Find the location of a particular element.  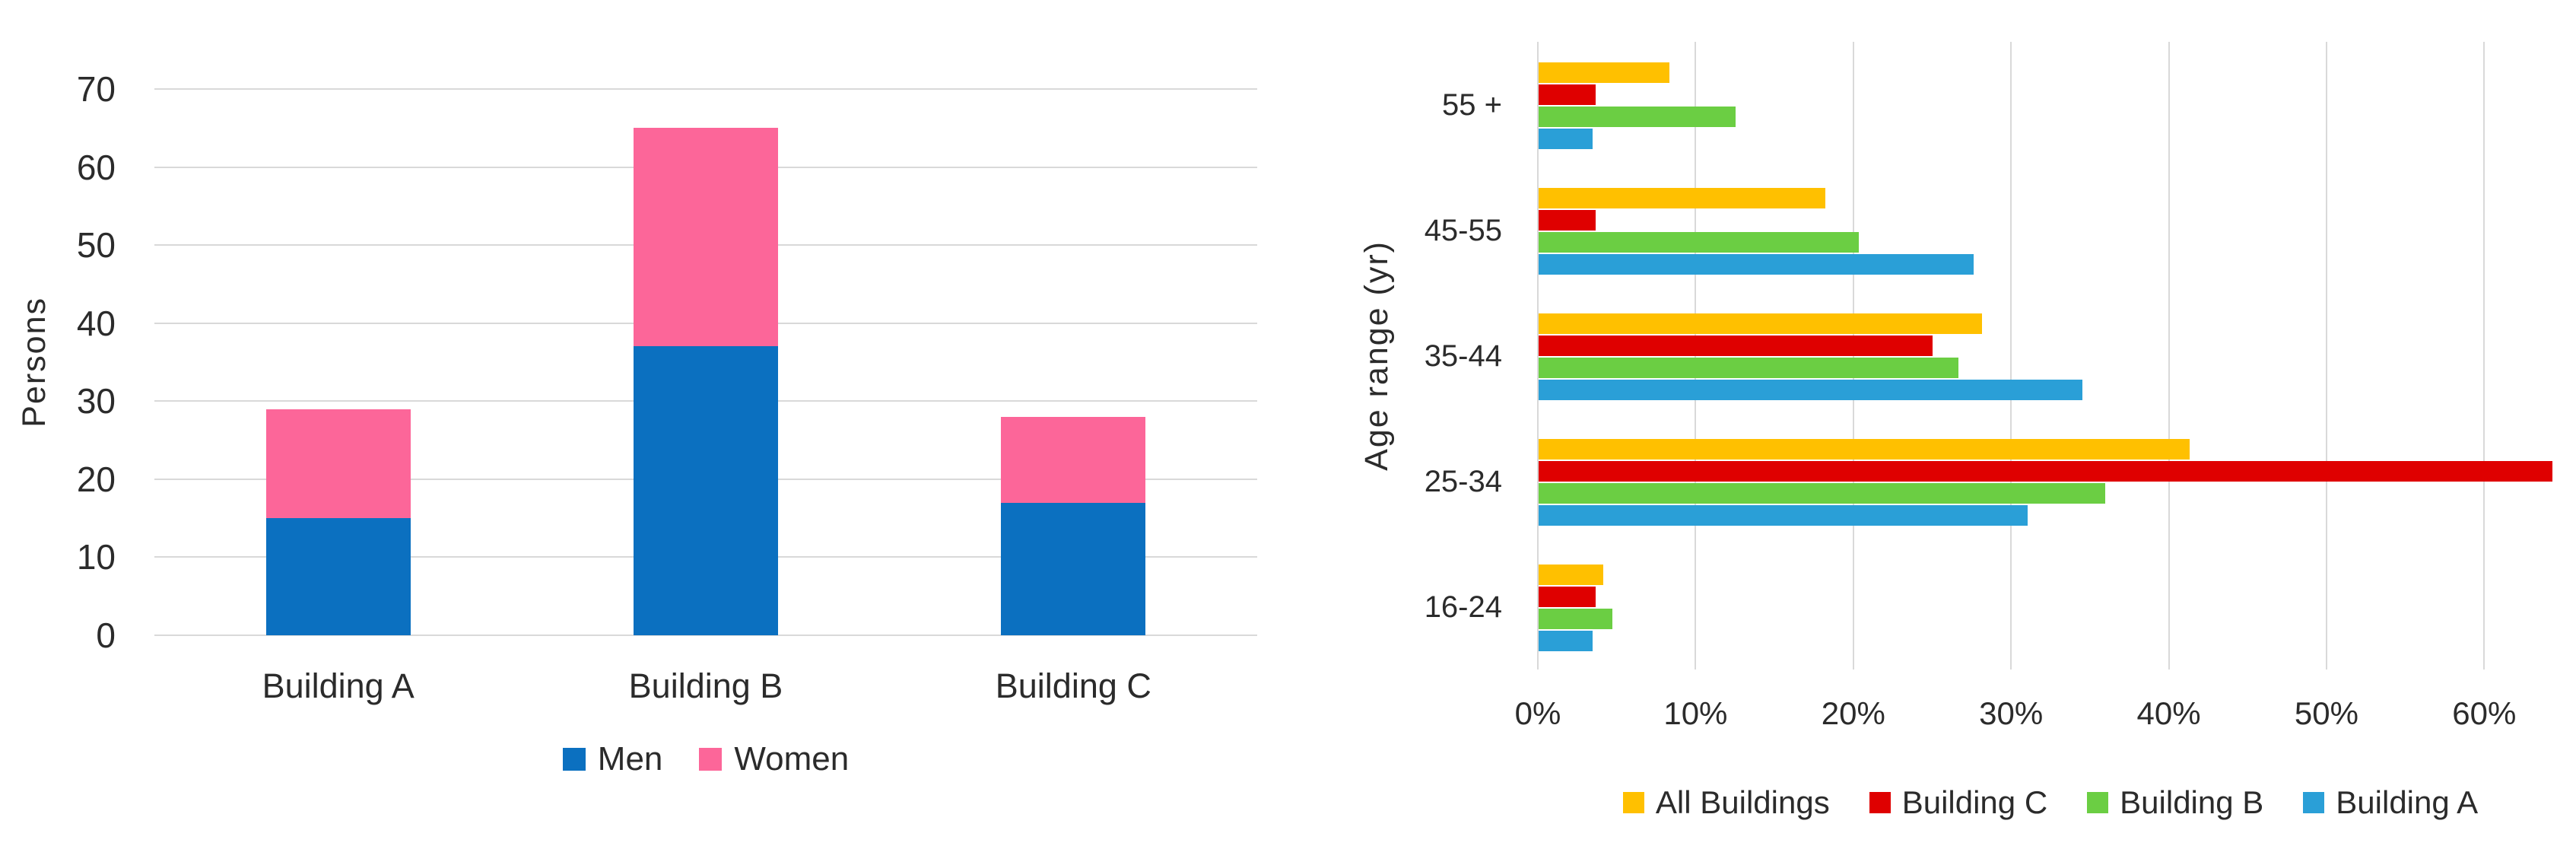

x-category-label: Building A is located at coordinates (338, 685).